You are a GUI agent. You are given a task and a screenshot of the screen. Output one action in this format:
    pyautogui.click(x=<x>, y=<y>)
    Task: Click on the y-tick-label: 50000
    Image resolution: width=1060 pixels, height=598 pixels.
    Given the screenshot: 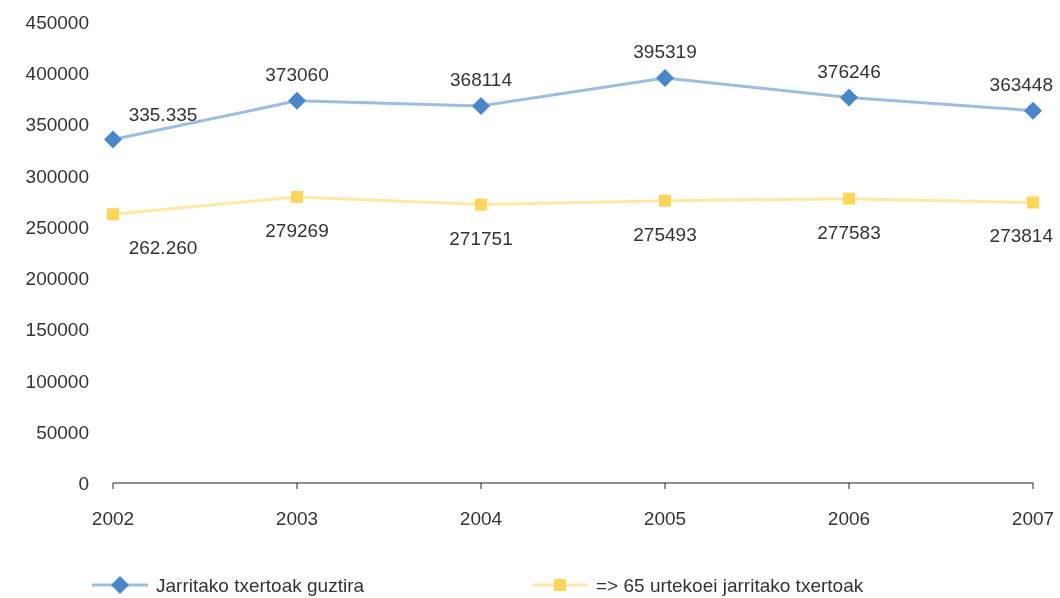 What is the action you would take?
    pyautogui.click(x=62, y=432)
    